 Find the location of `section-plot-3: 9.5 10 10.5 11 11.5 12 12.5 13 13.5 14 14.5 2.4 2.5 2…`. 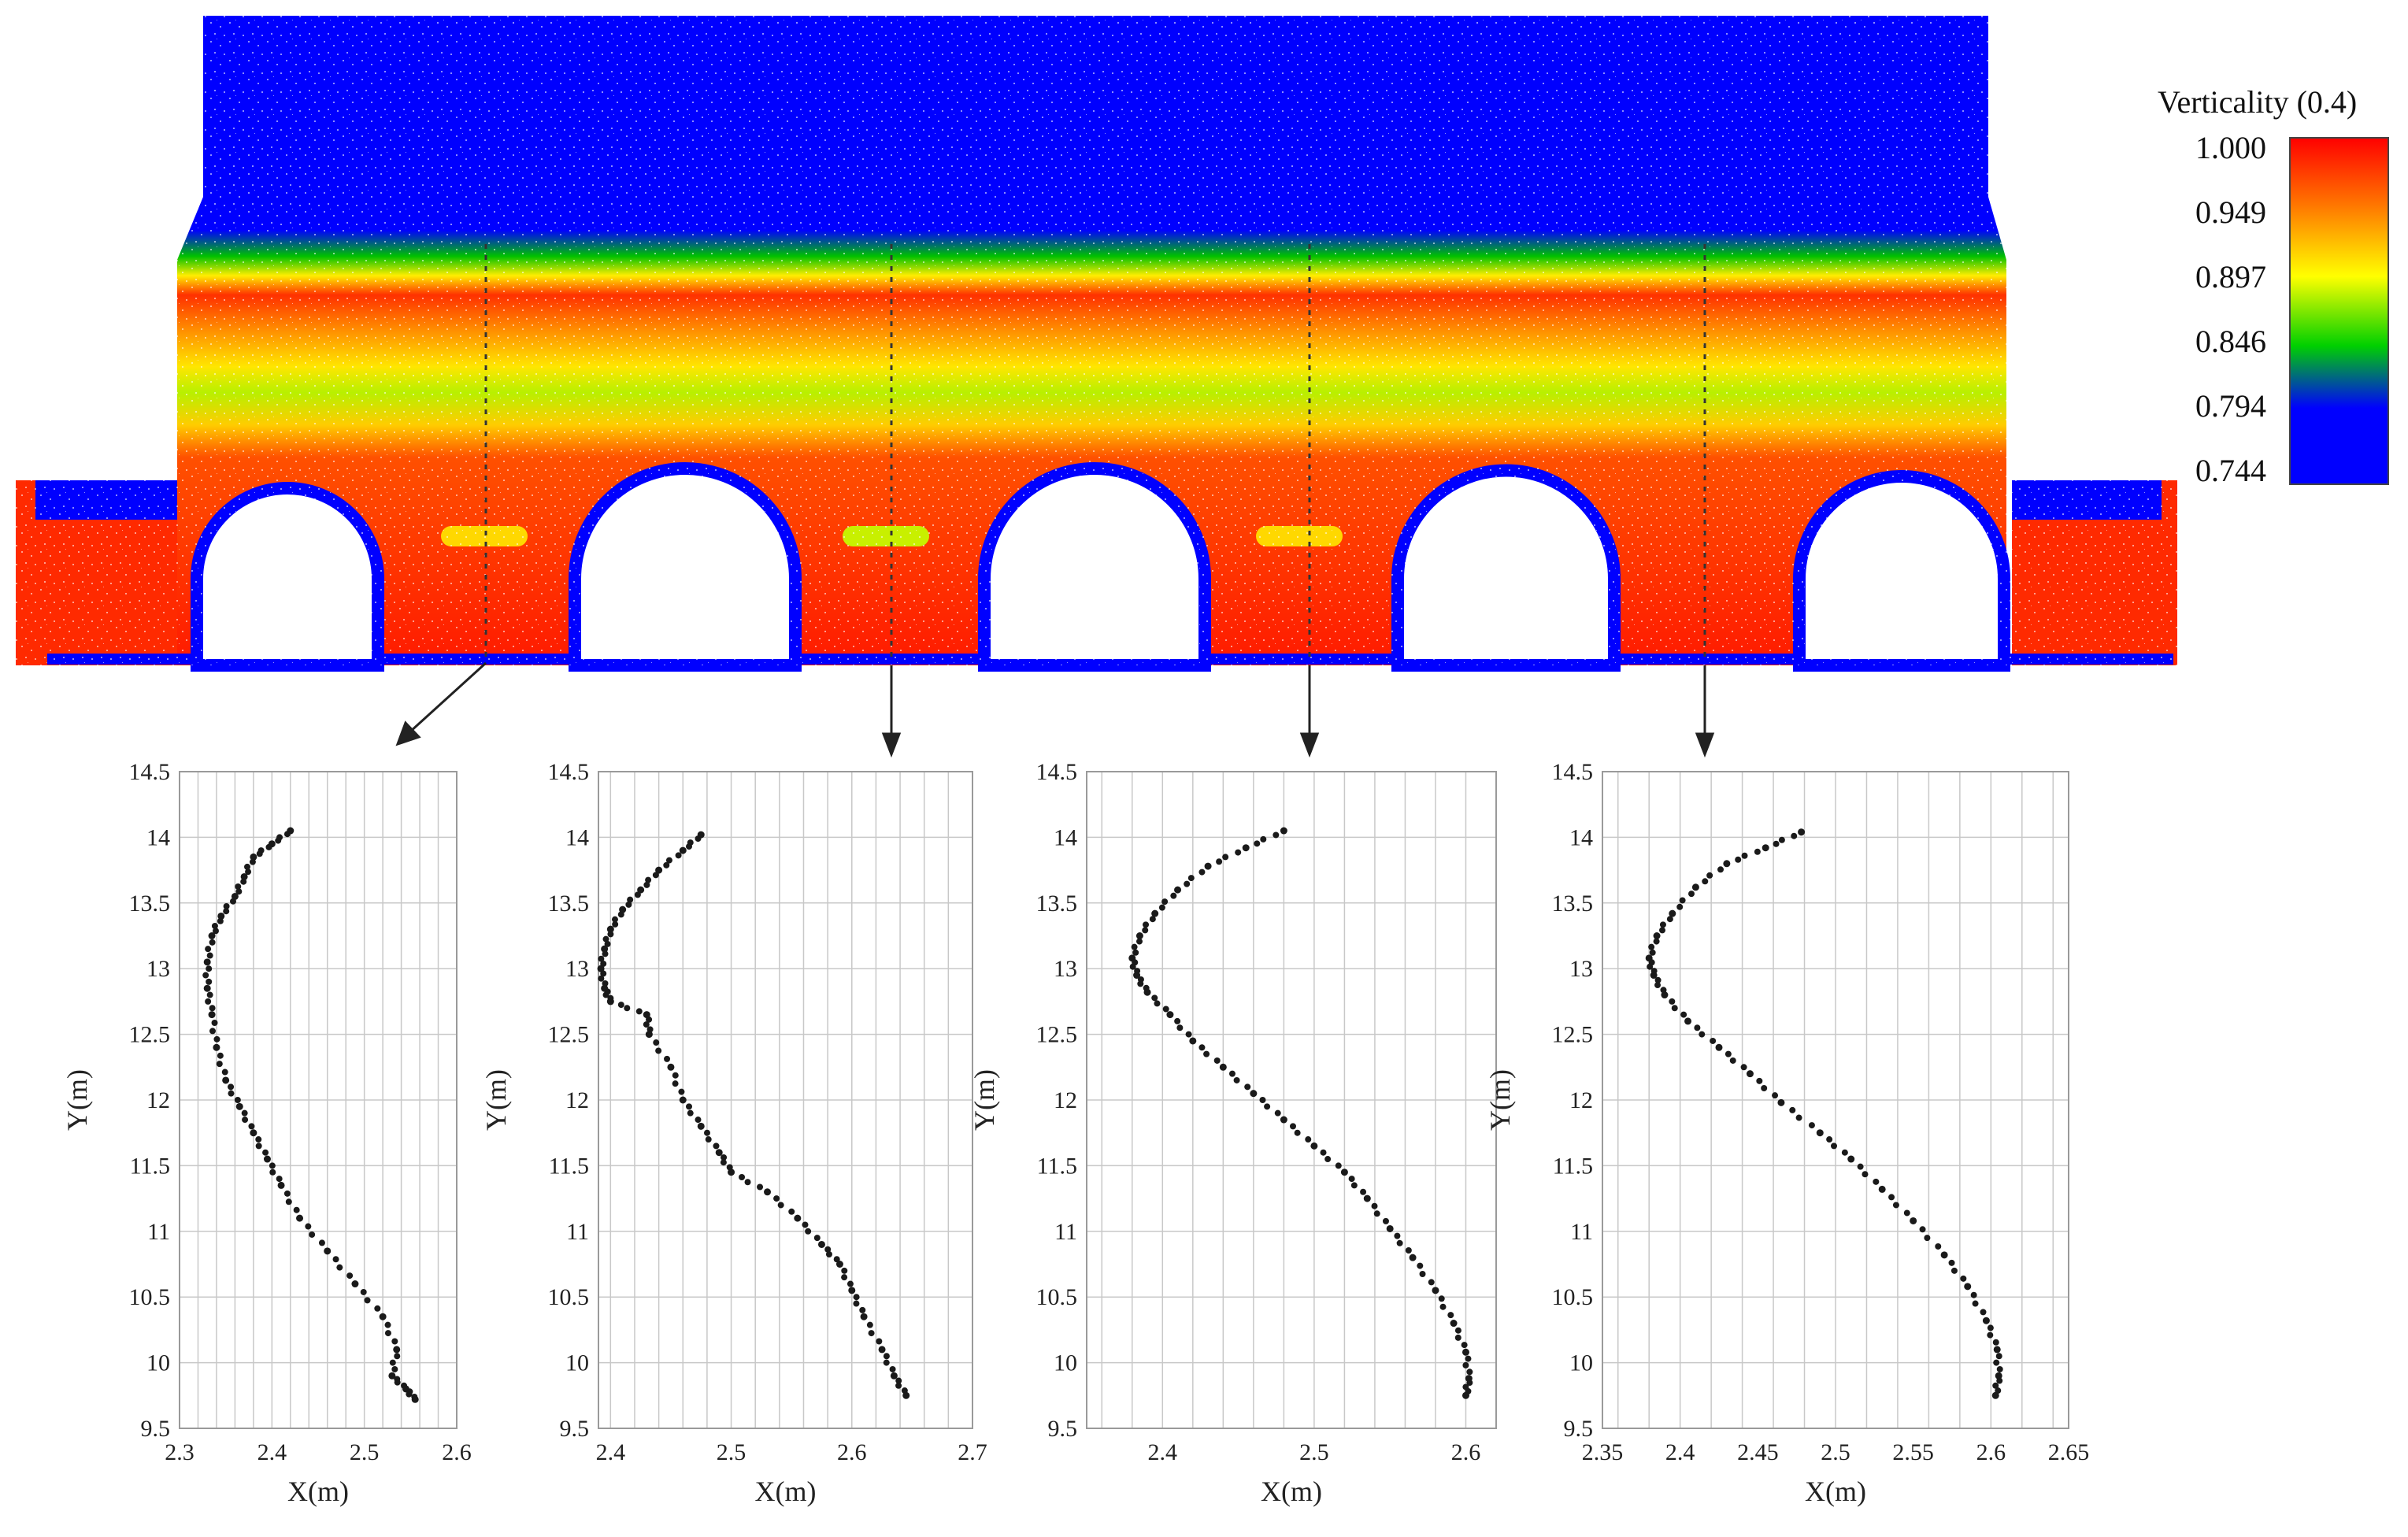

section-plot-3: 9.5 10 10.5 11 11.5 12 12.5 13 13.5 14 14.5 2.4 2.5 2… is located at coordinates (1233, 1133).